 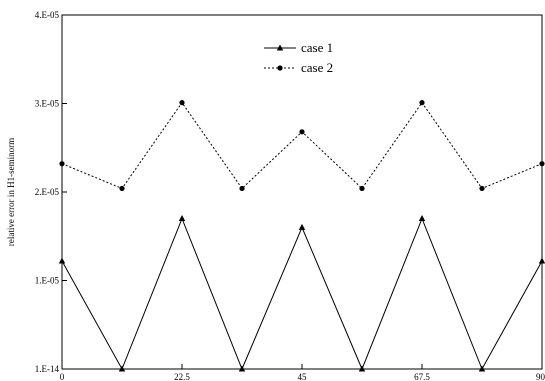 I want to click on y-axis: 1.E-14 1.E-05 2.E-05 3.E-05 4.E-05, so click(x=51, y=192).